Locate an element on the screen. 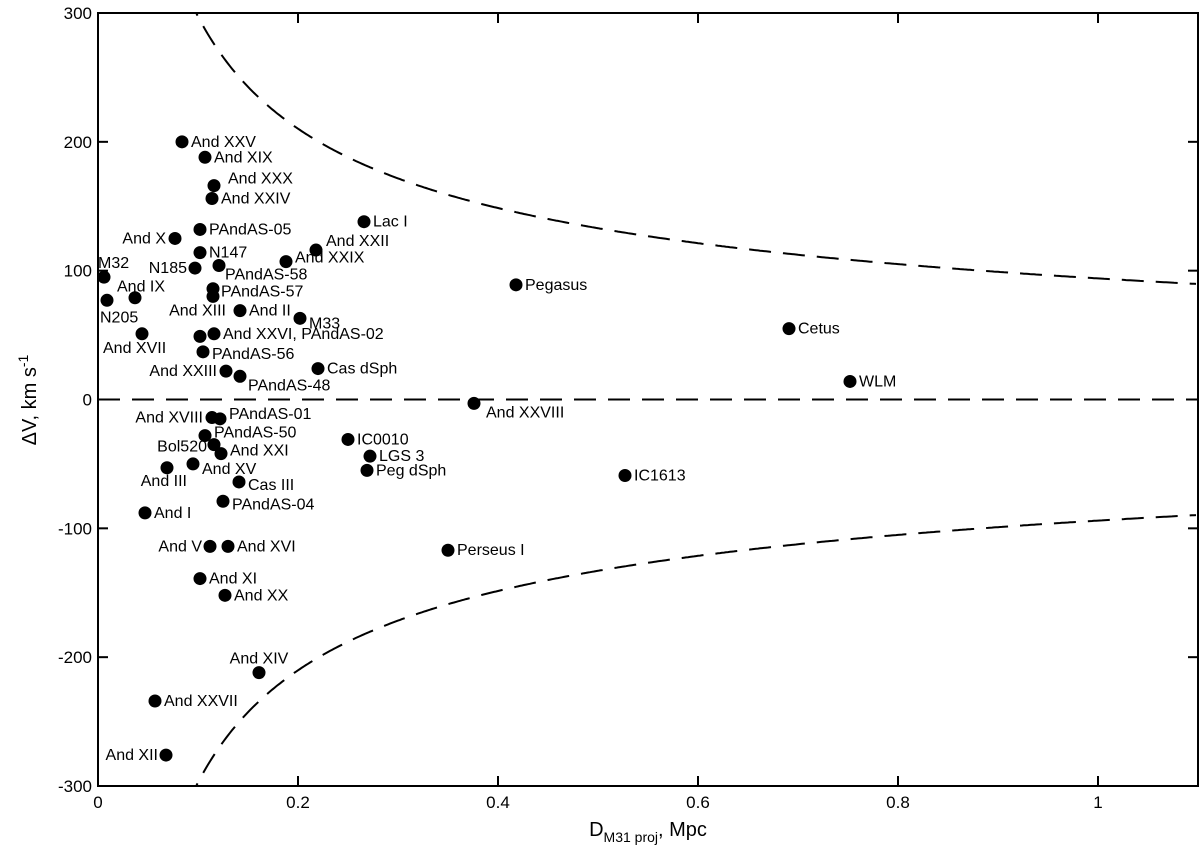  point-label: N185 is located at coordinates (168, 268).